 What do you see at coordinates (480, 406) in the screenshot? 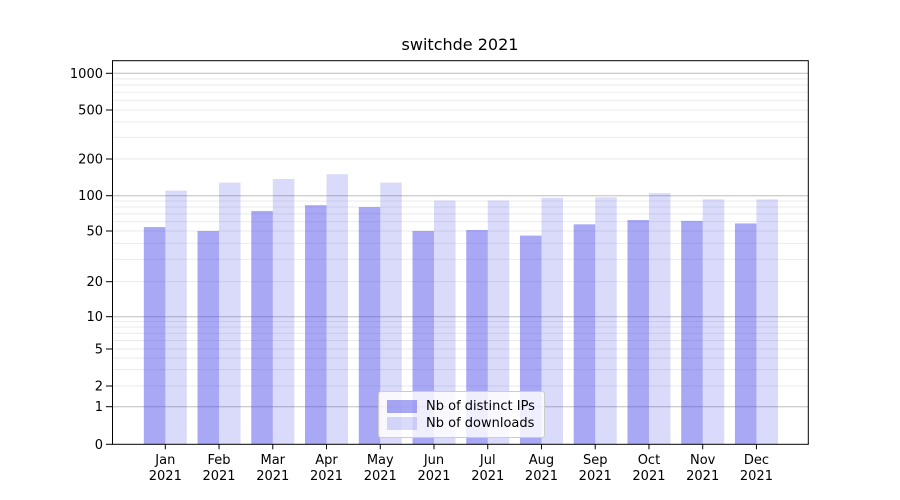
I see `legend-label-distinct-ips: Nb of distinct IPs` at bounding box center [480, 406].